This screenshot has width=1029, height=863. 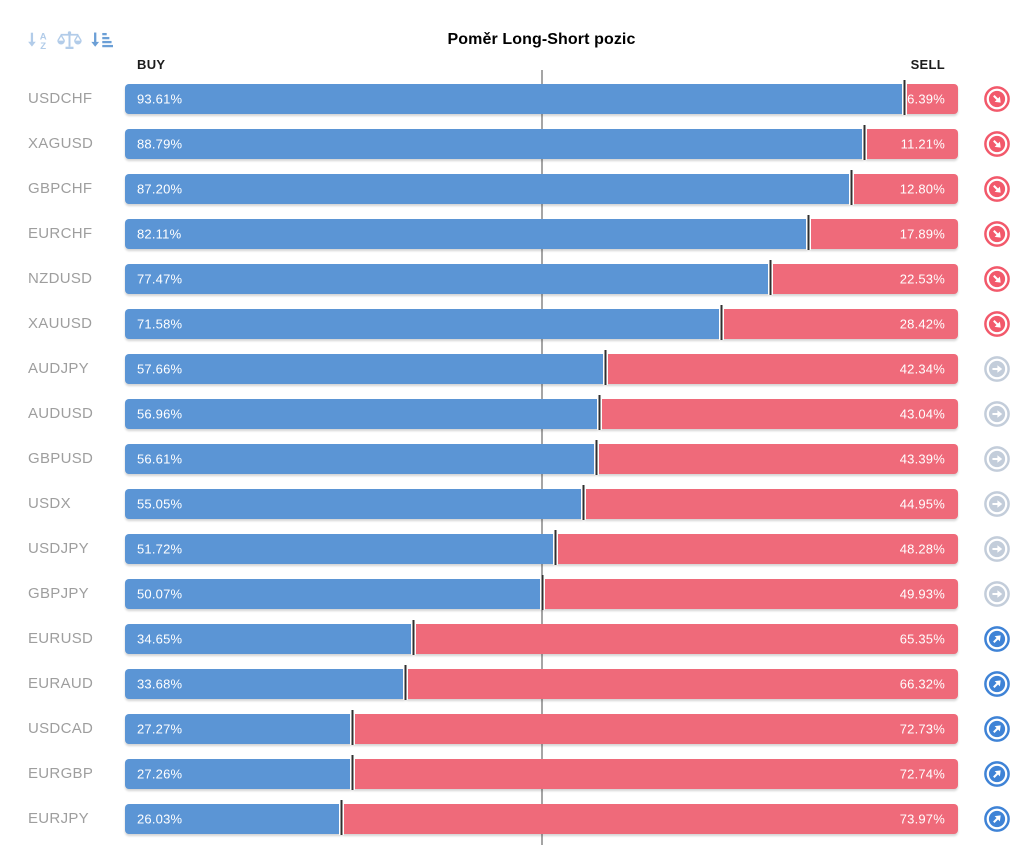 I want to click on buy-percent-label: 26.03%, so click(x=160, y=819).